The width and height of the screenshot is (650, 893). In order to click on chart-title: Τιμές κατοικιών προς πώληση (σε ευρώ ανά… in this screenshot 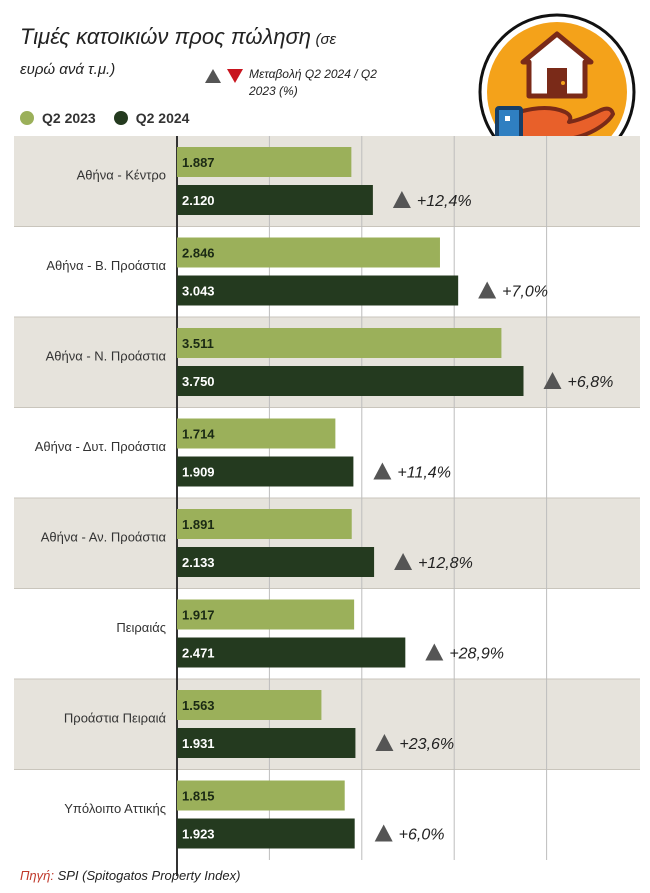, I will do `click(210, 53)`.